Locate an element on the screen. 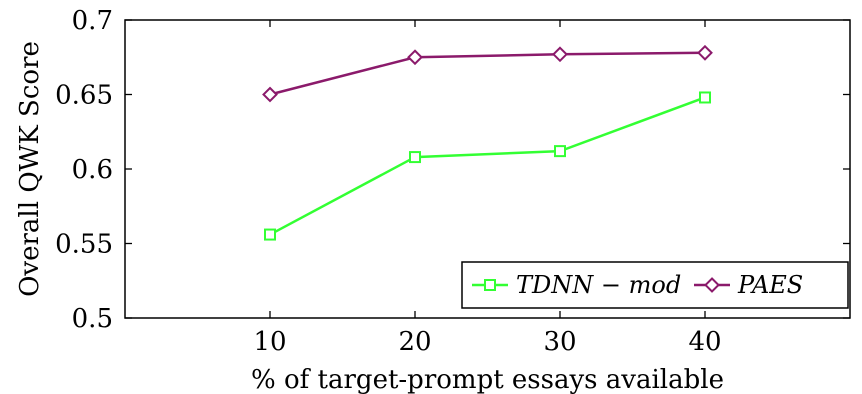 The width and height of the screenshot is (862, 394). y-tick-label: 0.6 is located at coordinates (92, 170).